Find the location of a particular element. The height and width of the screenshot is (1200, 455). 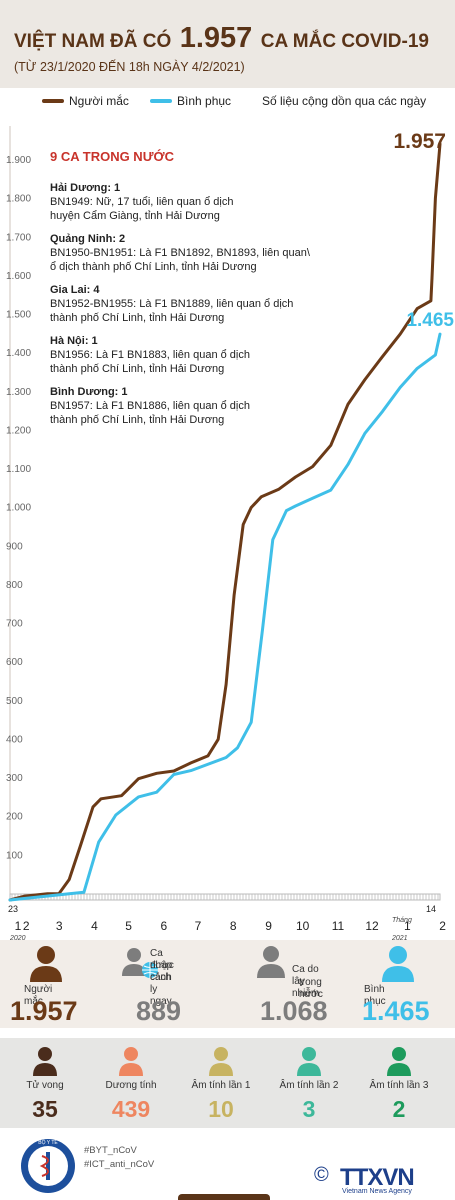

legend-swatch-infected is located at coordinates (53, 101).